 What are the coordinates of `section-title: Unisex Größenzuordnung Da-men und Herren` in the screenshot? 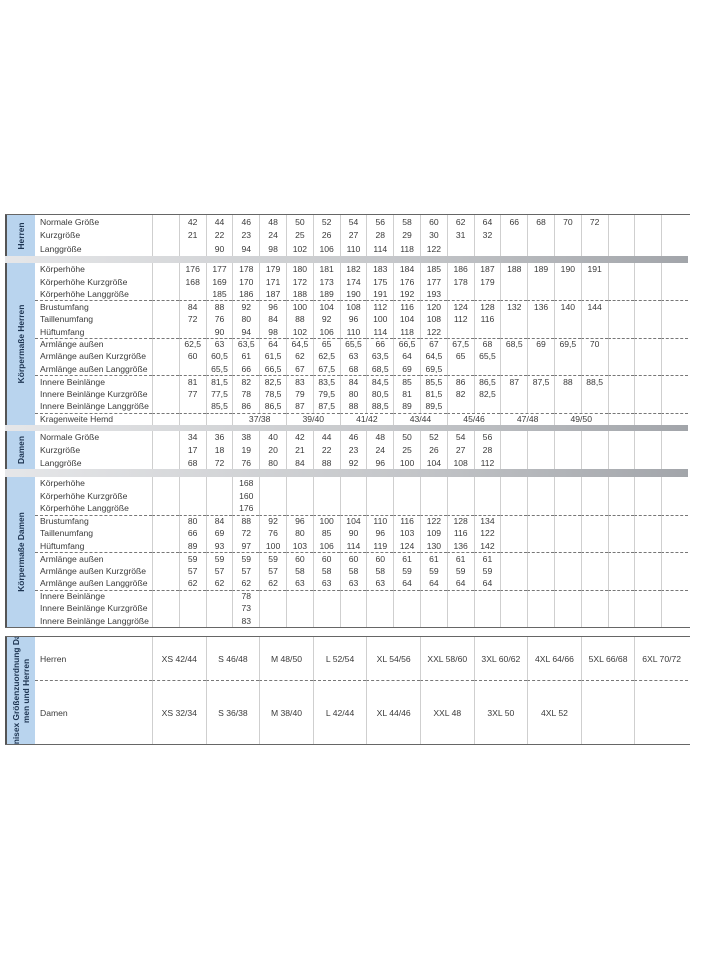 It's located at (21, 690).